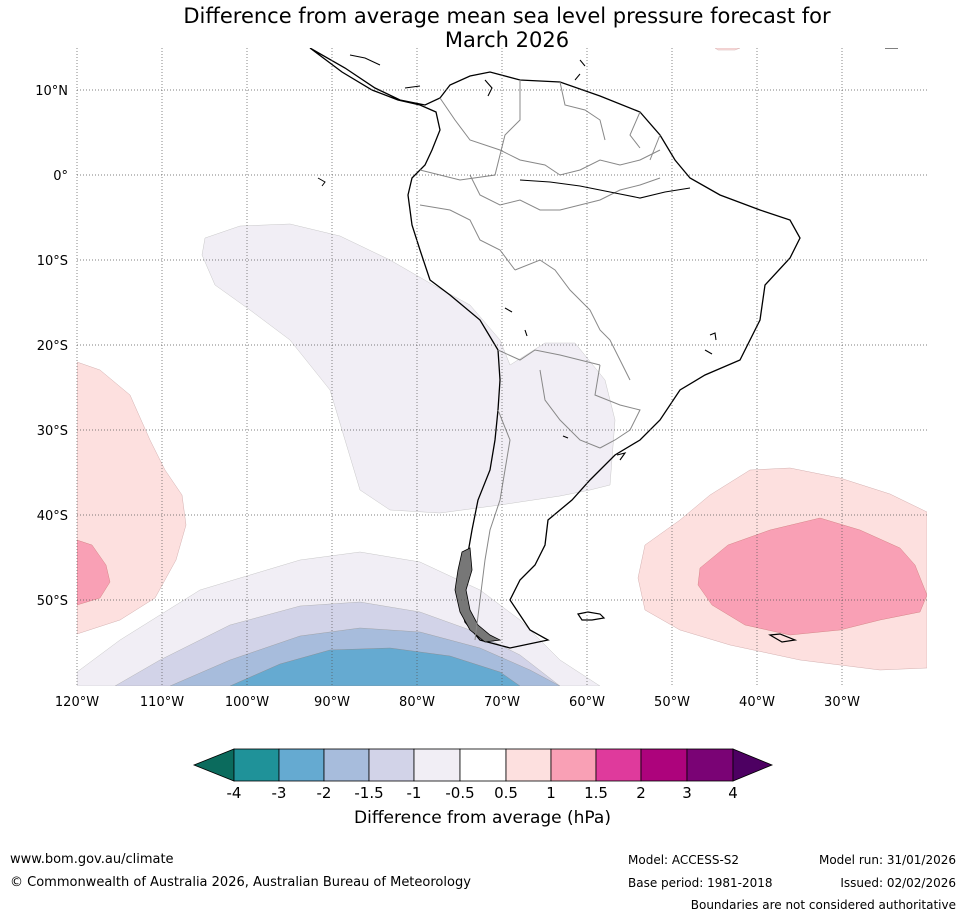  What do you see at coordinates (812, 576) in the screenshot?
I see `south-atlantic-high-core` at bounding box center [812, 576].